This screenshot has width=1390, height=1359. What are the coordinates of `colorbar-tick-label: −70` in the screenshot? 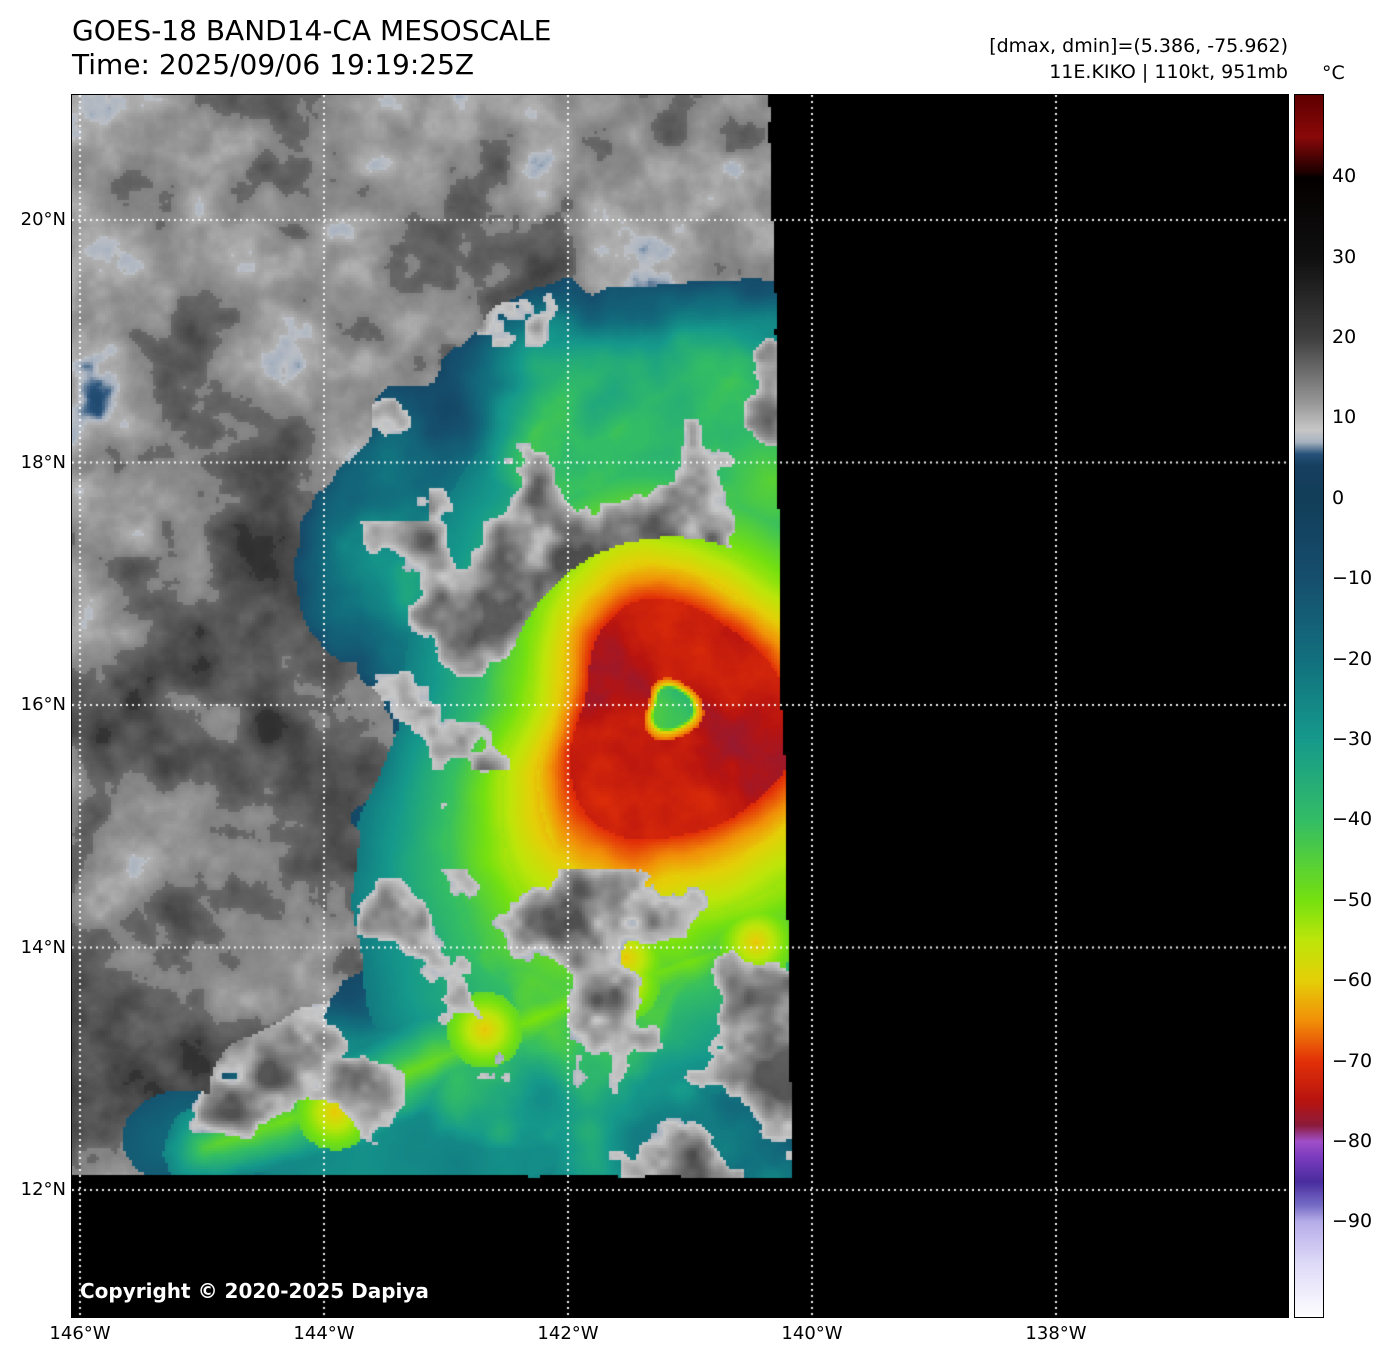 It's located at (1352, 1060).